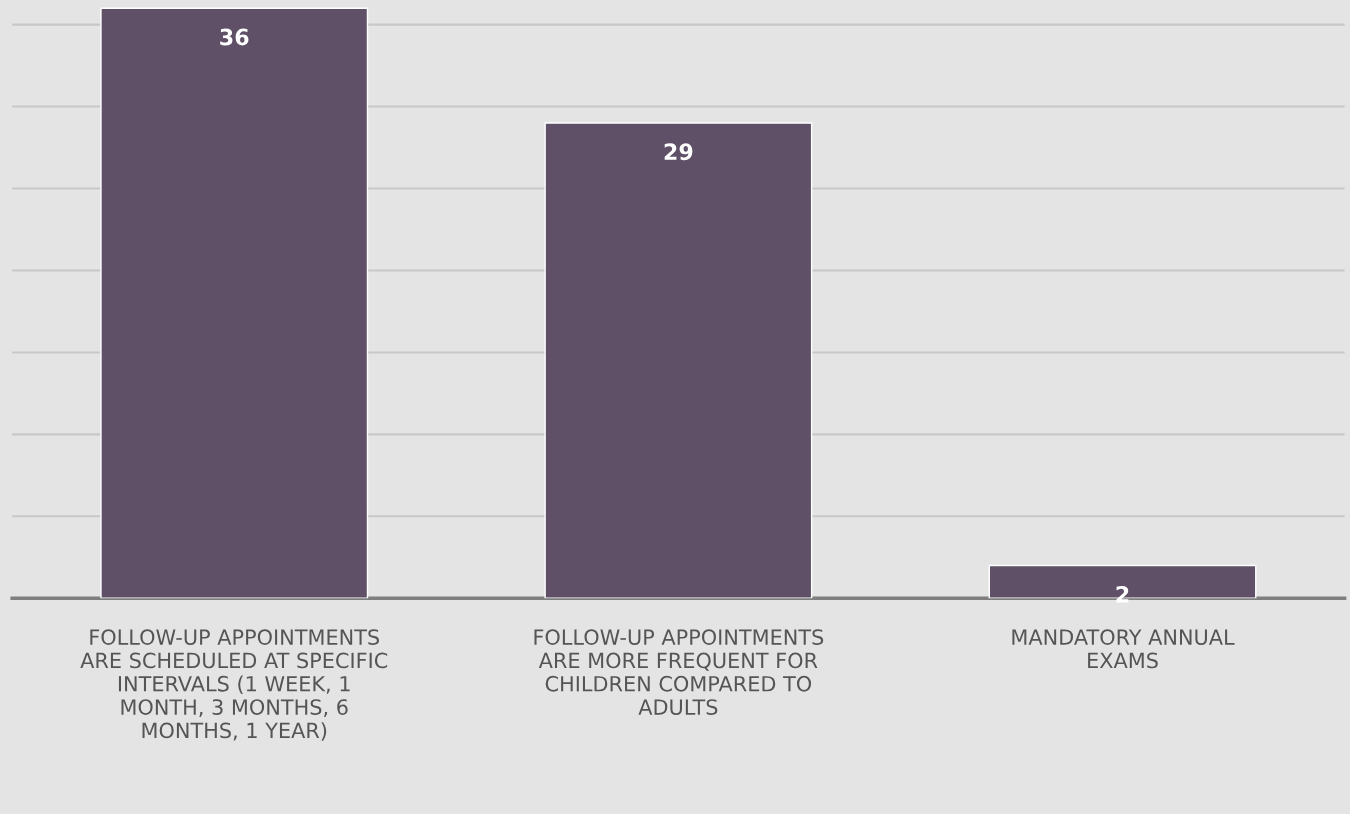 This screenshot has height=814, width=1350. What do you see at coordinates (234, 685) in the screenshot?
I see `x-tick-label: FOLLOW-UP APPOINTMENTS ARE SCHEDULED AT SPECIFIC INTERVALS (1 WEEK, 1 MONTH, 3 MONTHS, 6 MONTHS, 1 YEAR)` at bounding box center [234, 685].